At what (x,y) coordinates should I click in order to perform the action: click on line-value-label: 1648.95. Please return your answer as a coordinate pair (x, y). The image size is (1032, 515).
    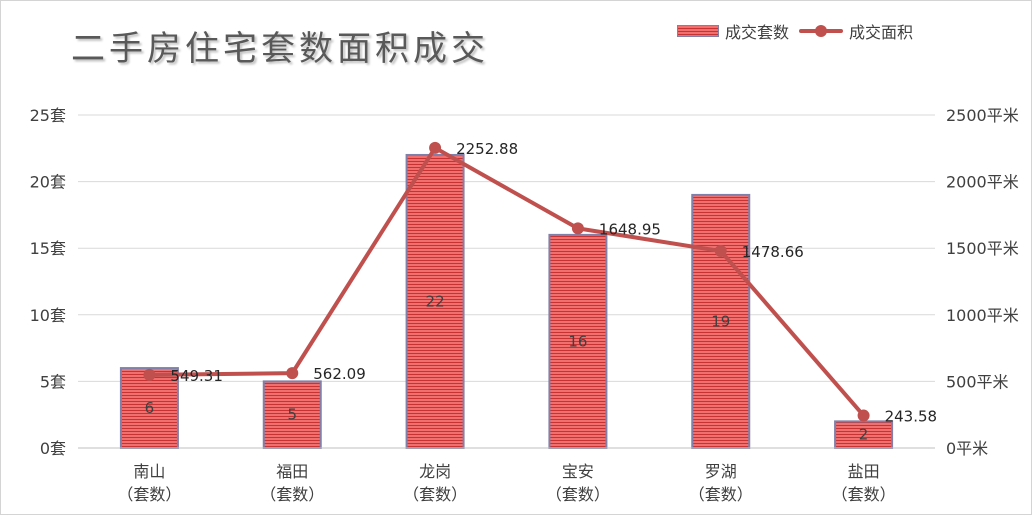
    Looking at the image, I should click on (630, 229).